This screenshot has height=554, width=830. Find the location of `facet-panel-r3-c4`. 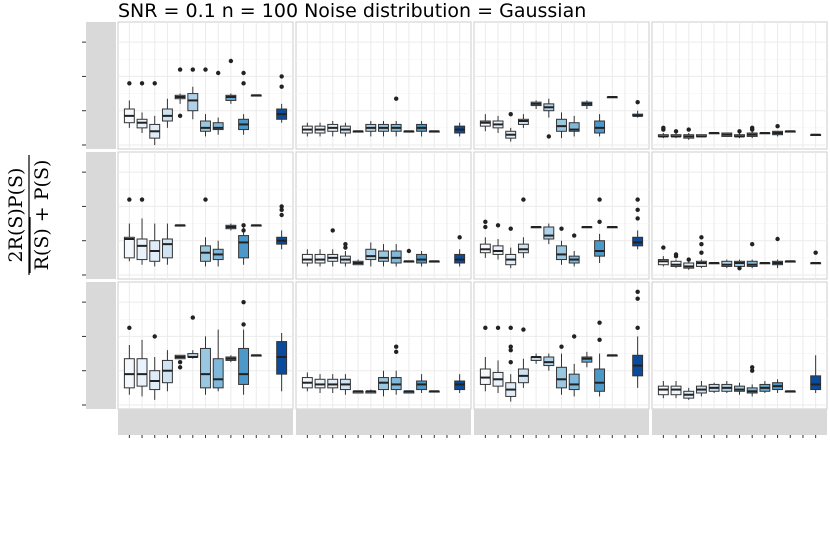

facet-panel-r3-c4 is located at coordinates (739, 345).